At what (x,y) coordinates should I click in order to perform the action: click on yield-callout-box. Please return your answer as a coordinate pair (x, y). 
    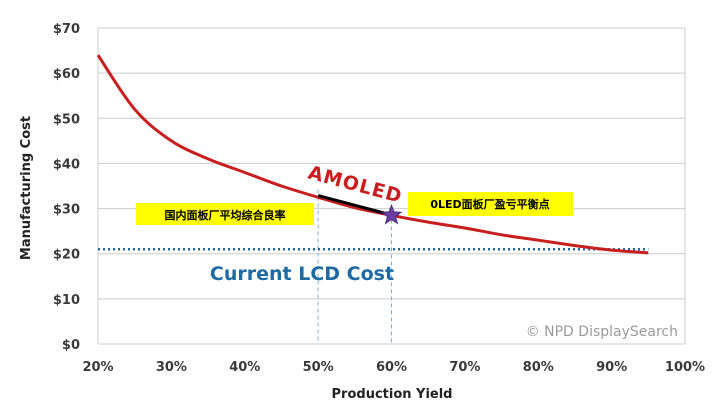
    Looking at the image, I should click on (225, 214).